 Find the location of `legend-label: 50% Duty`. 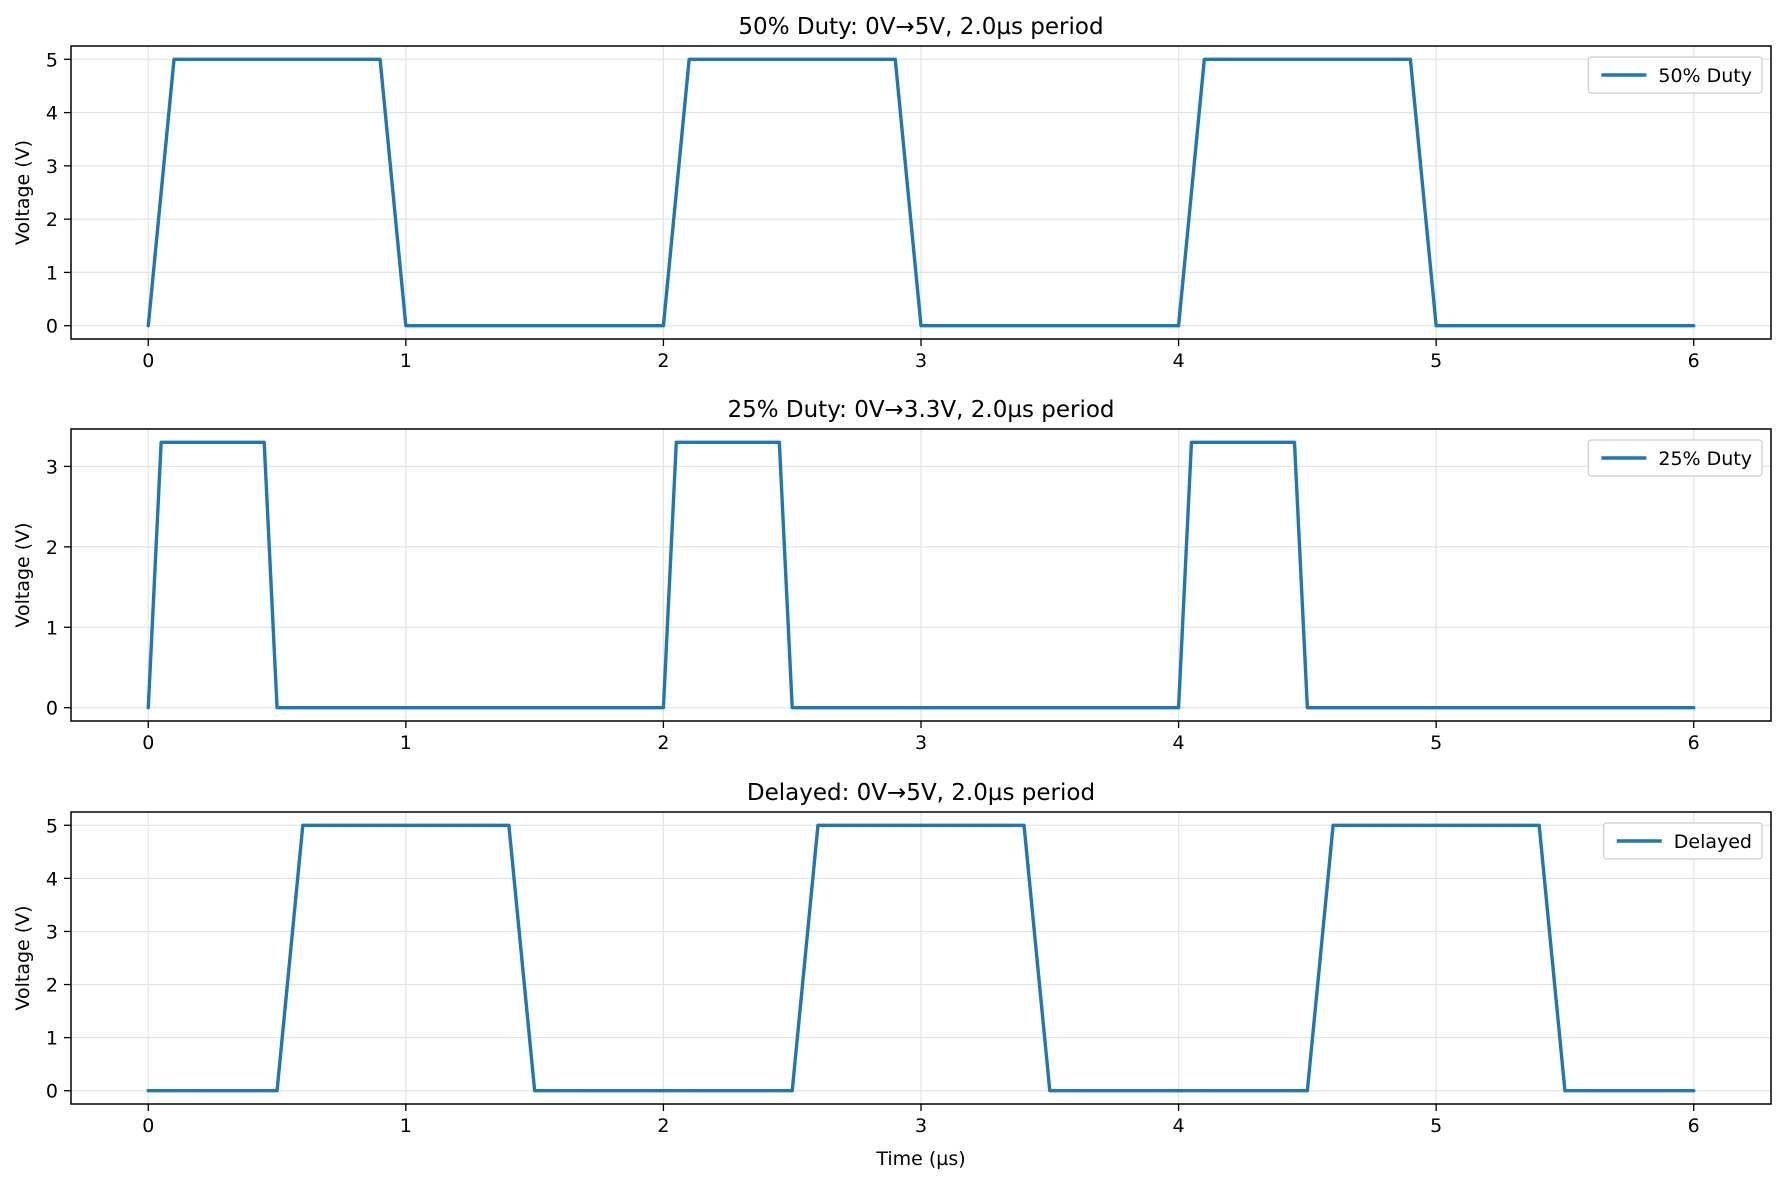

legend-label: 50% Duty is located at coordinates (1705, 76).